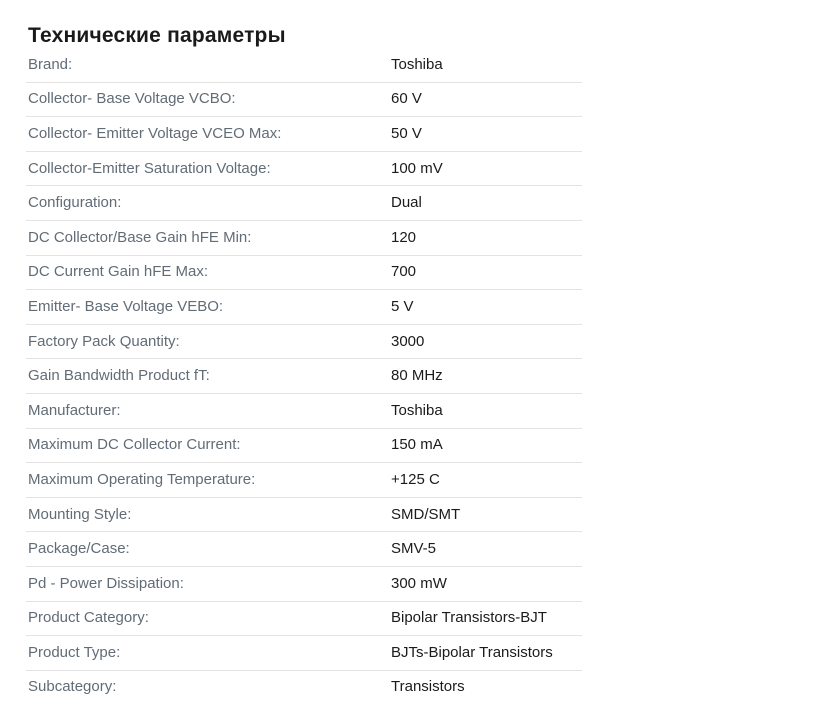 Image resolution: width=816 pixels, height=704 pixels. What do you see at coordinates (304, 100) in the screenshot?
I see `spec-row: Collector- Base Voltage VCBO: 60 V` at bounding box center [304, 100].